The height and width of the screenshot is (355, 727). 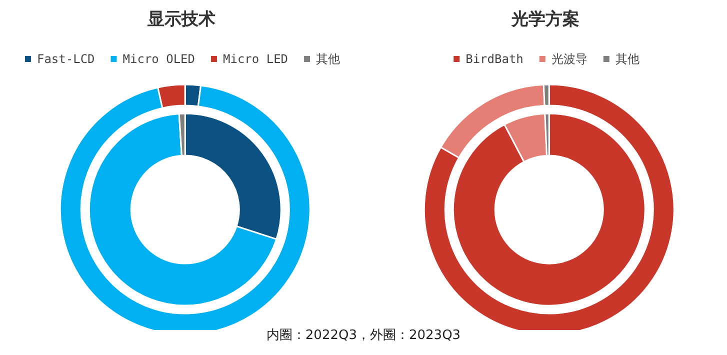 What do you see at coordinates (159, 59) in the screenshot?
I see `legend-label: Micro OLED` at bounding box center [159, 59].